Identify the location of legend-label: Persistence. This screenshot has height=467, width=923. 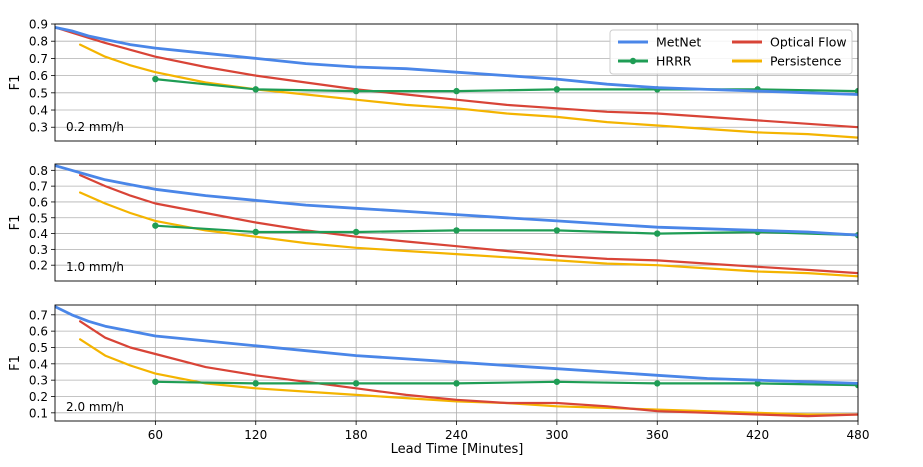
(806, 61).